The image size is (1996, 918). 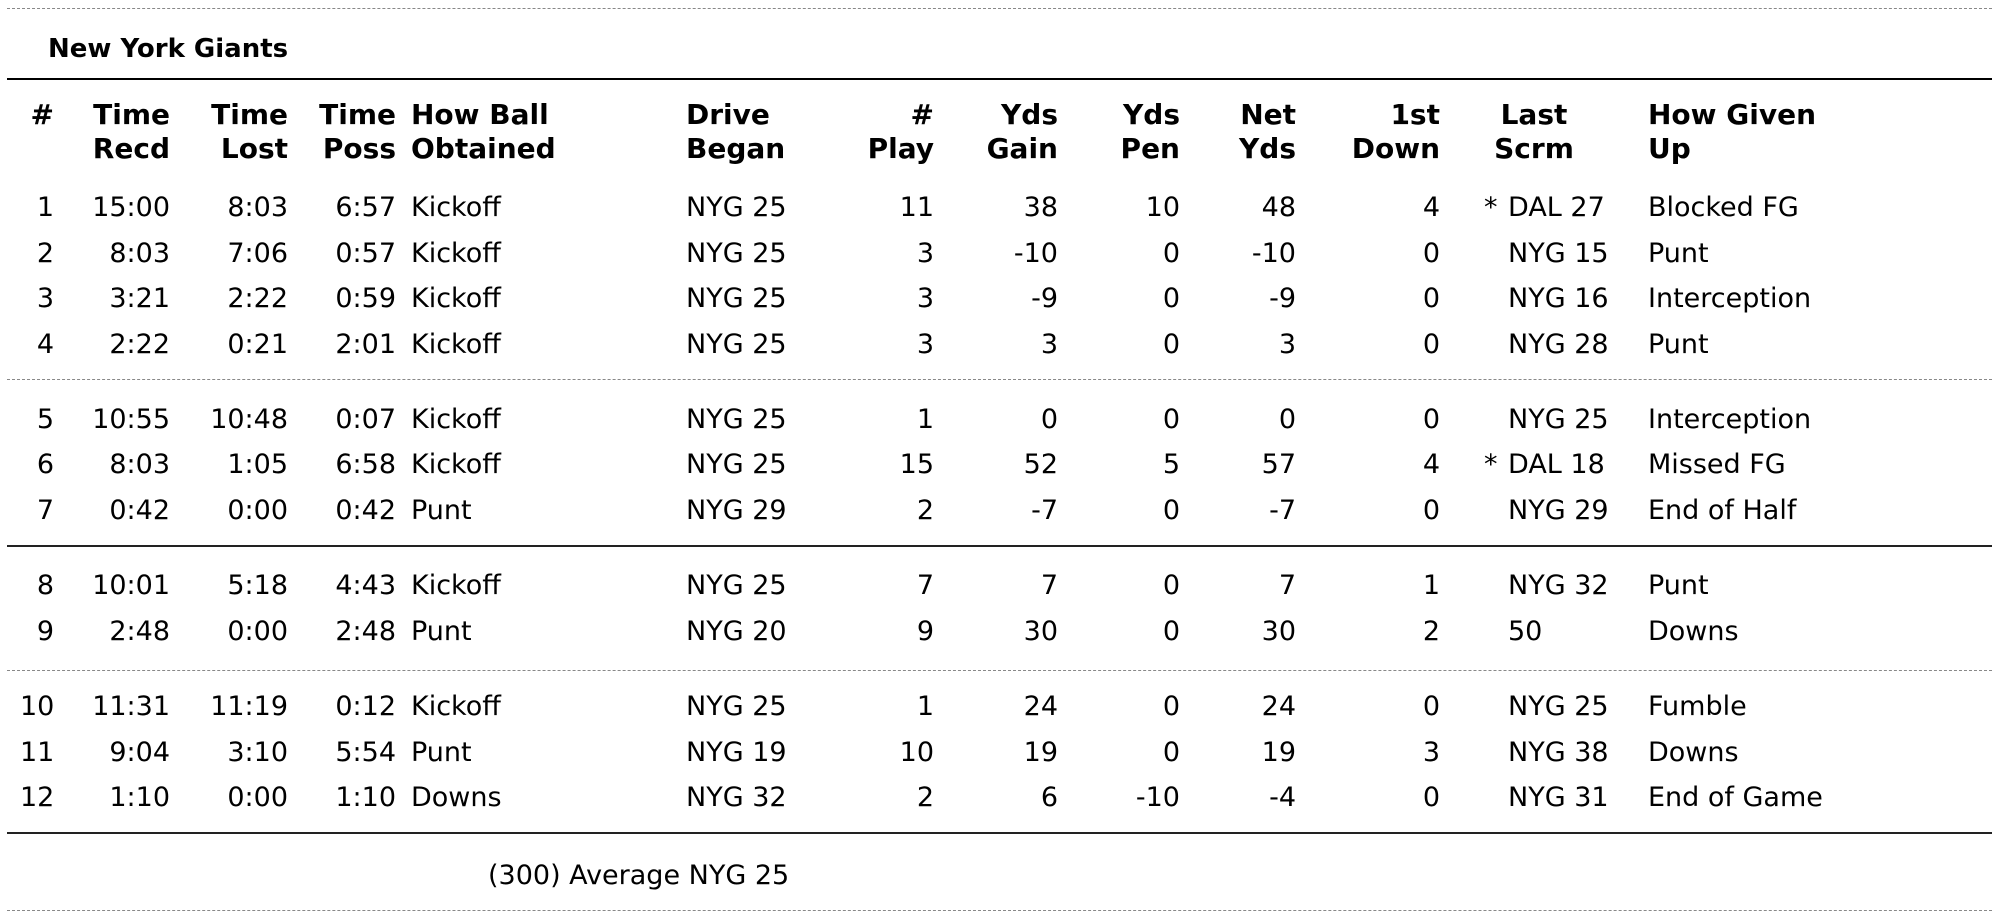 What do you see at coordinates (365, 631) in the screenshot?
I see `cell-time-poss: 2:48` at bounding box center [365, 631].